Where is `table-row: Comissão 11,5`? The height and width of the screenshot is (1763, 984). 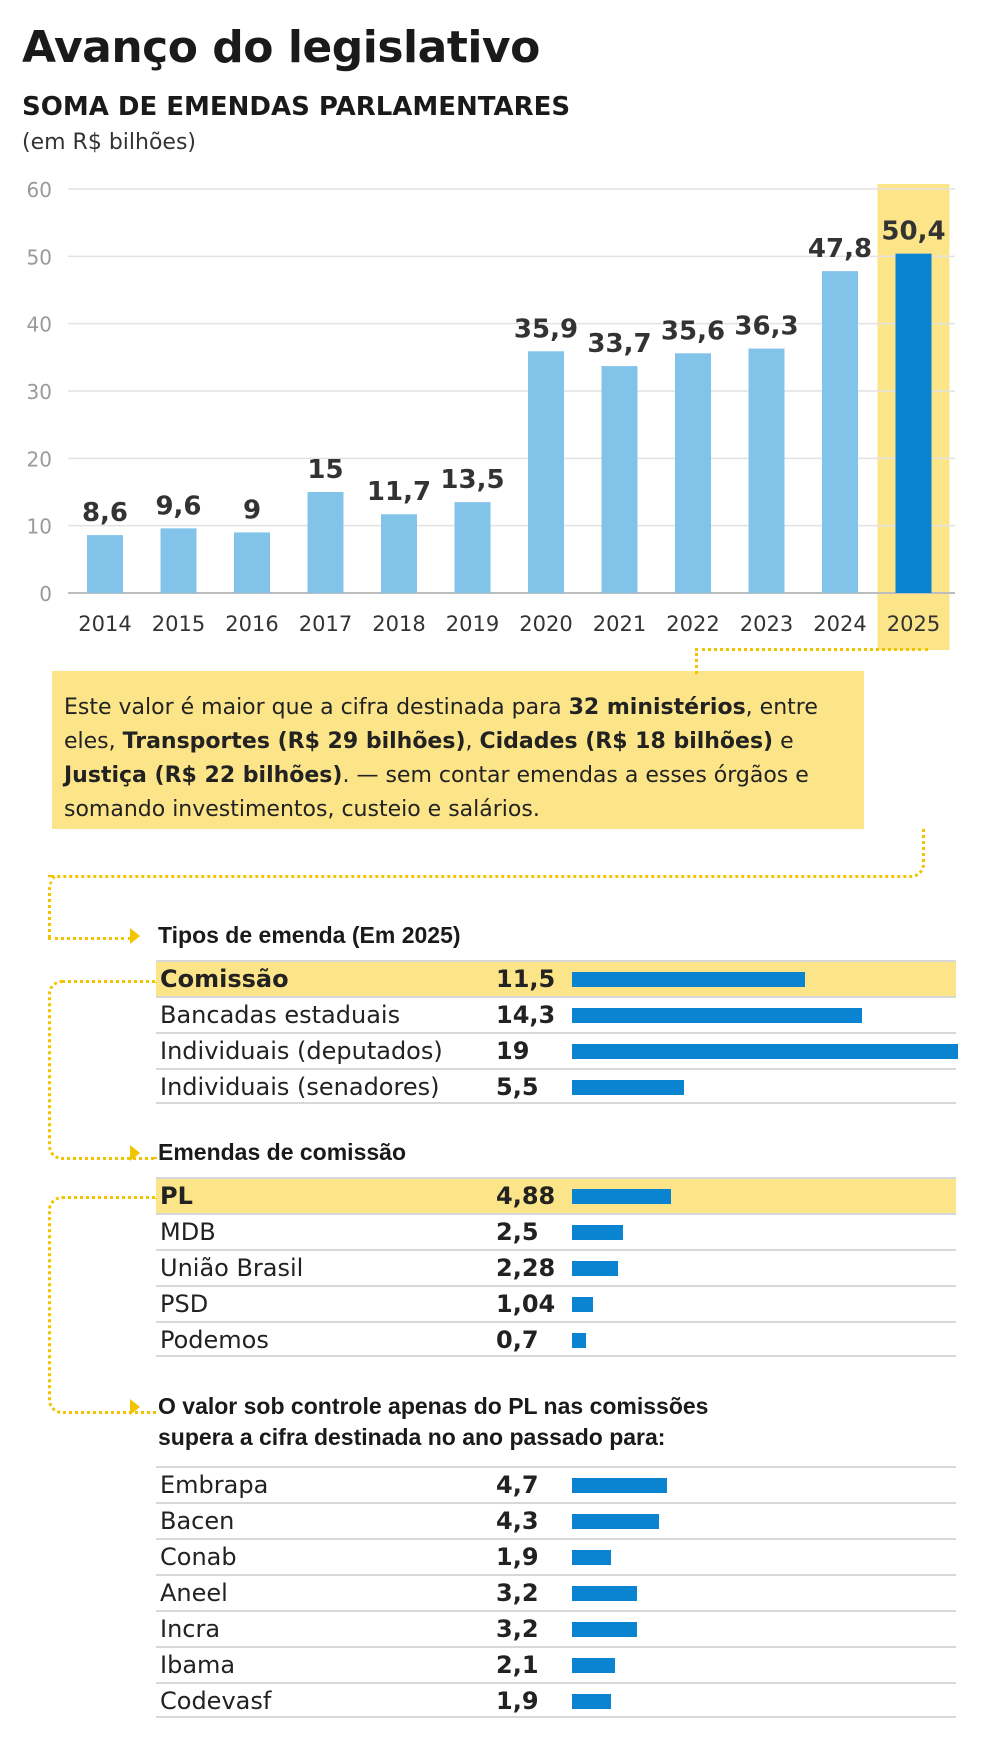
table-row: Comissão 11,5 is located at coordinates (556, 978).